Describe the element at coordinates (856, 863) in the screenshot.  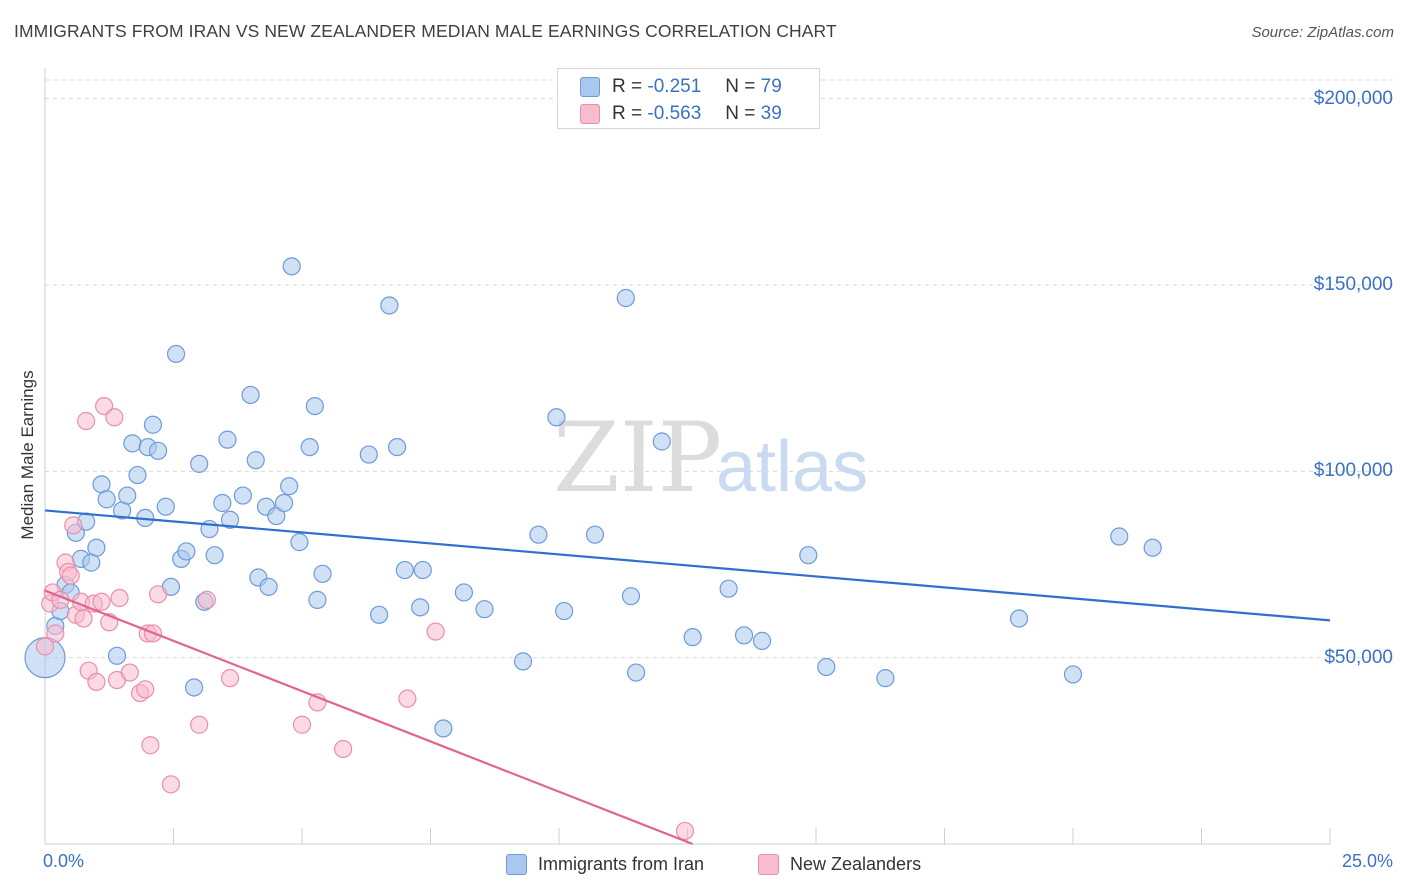
I see `bottom-legend-label-newzealand: New Zealanders` at that location.